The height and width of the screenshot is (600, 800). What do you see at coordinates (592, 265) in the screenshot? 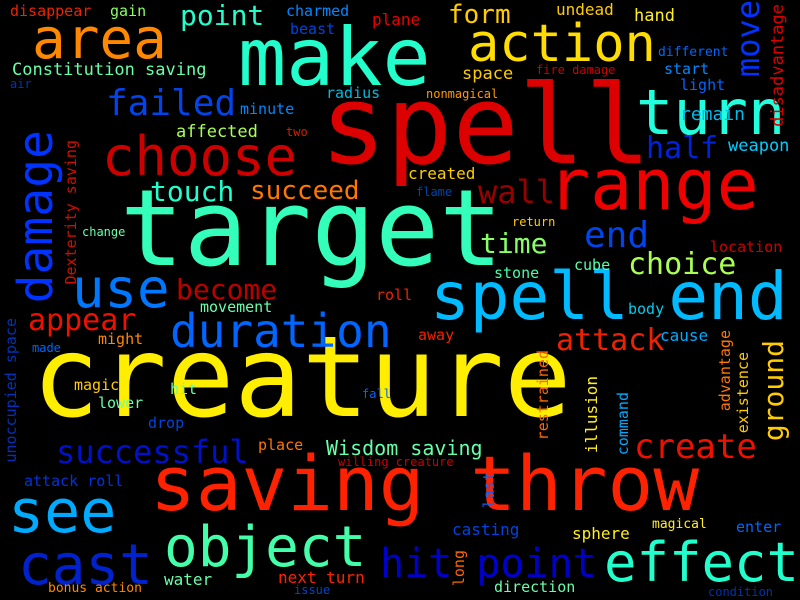
I see `word-cube: cube` at bounding box center [592, 265].